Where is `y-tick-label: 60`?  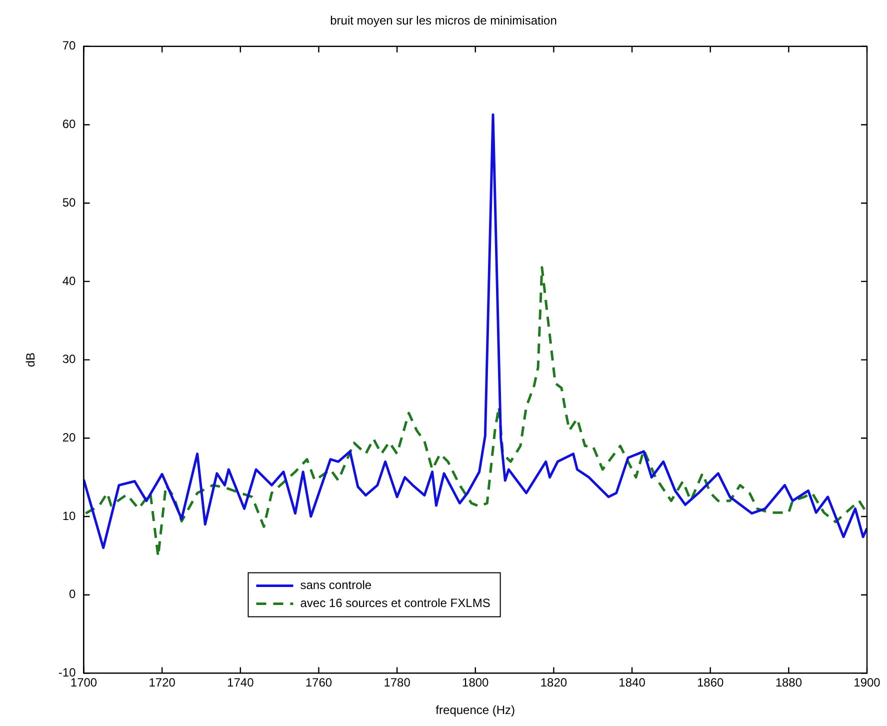 y-tick-label: 60 is located at coordinates (69, 124).